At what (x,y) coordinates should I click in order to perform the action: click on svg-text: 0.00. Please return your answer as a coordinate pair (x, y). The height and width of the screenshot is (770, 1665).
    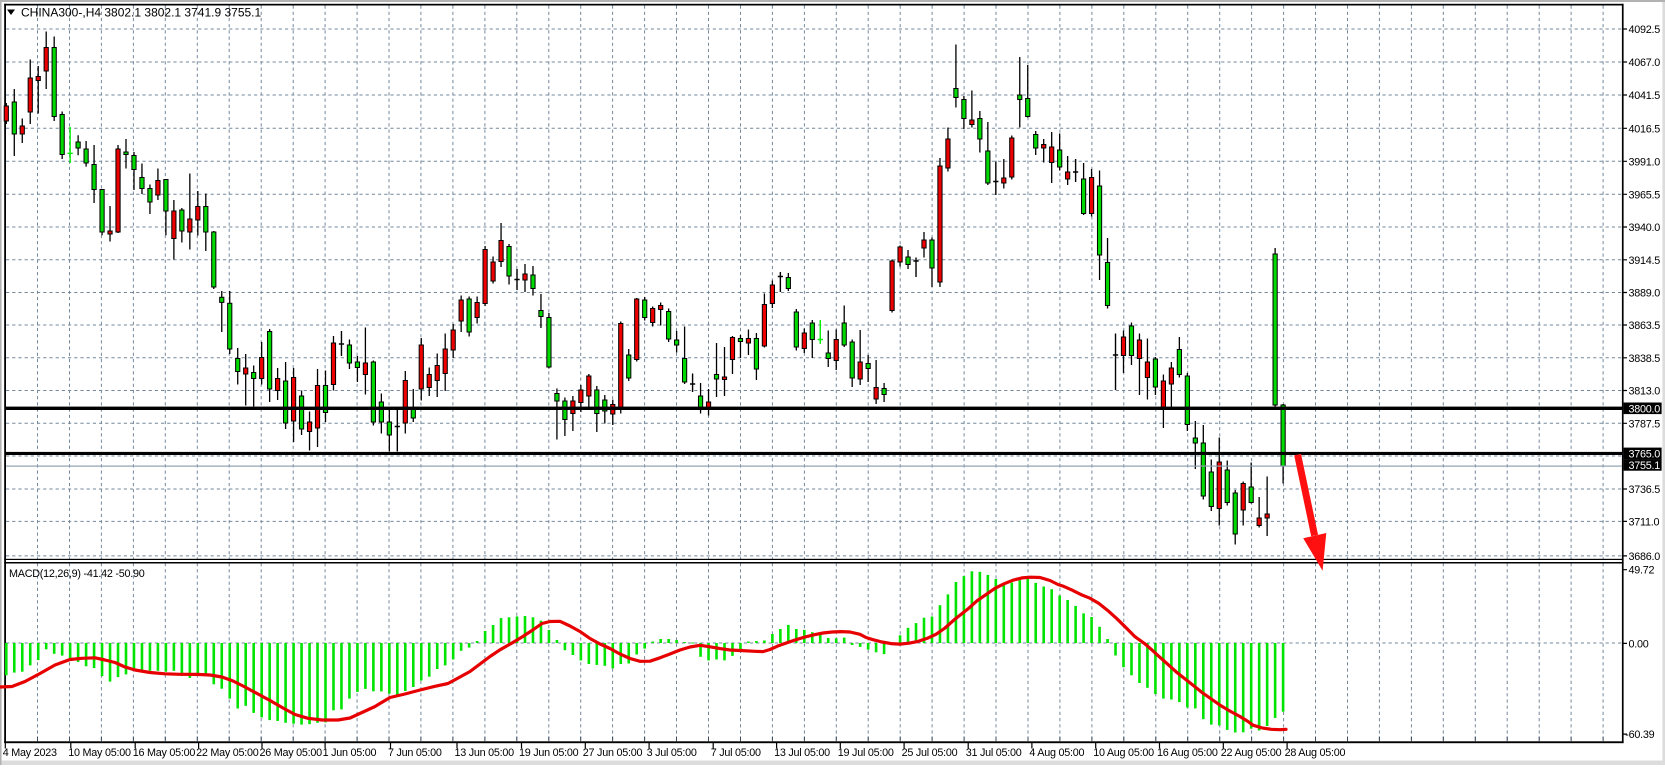
    Looking at the image, I should click on (1639, 644).